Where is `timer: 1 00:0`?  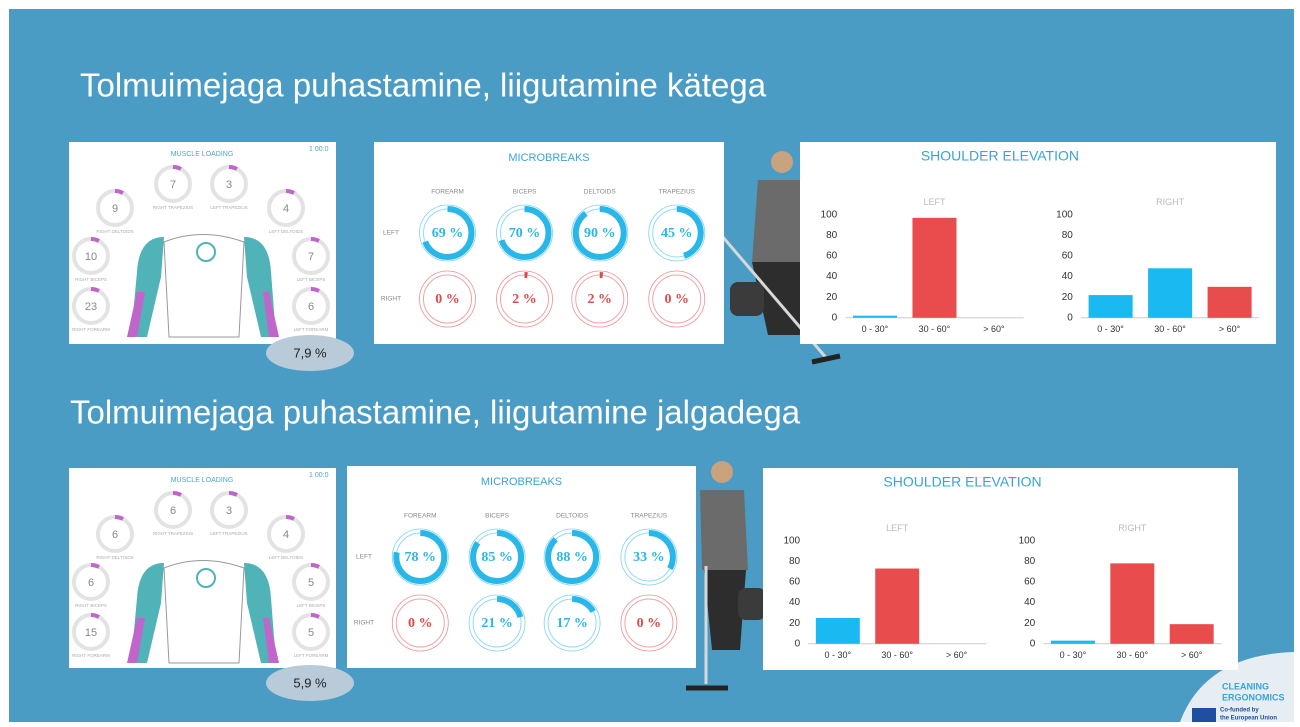
timer: 1 00:0 is located at coordinates (319, 149).